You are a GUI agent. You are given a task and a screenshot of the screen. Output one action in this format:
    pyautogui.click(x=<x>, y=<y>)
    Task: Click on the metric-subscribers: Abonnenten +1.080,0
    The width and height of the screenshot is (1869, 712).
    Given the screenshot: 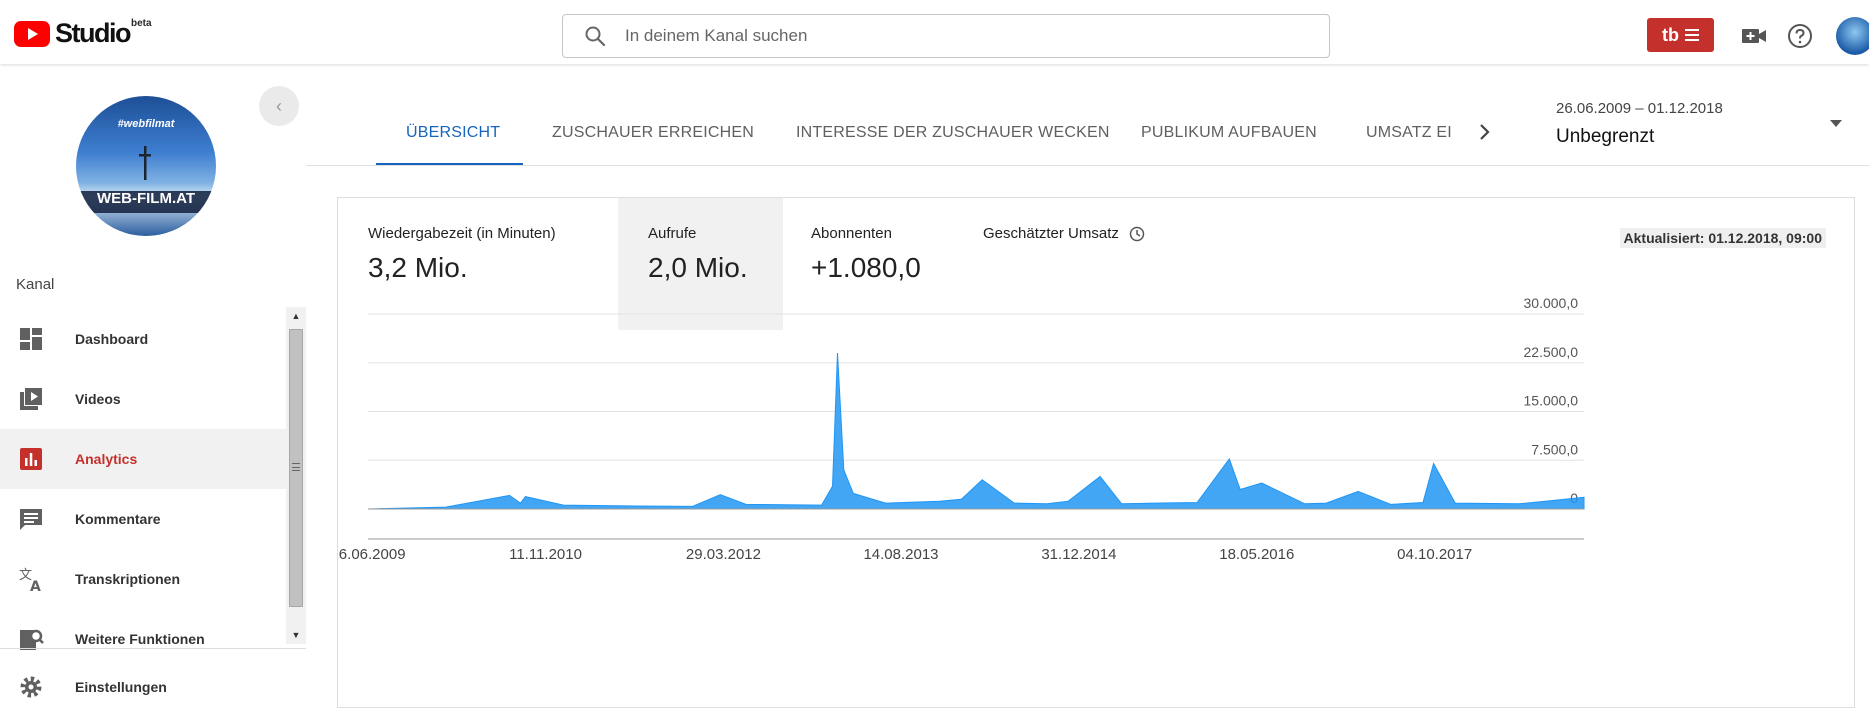 What is the action you would take?
    pyautogui.click(x=867, y=264)
    